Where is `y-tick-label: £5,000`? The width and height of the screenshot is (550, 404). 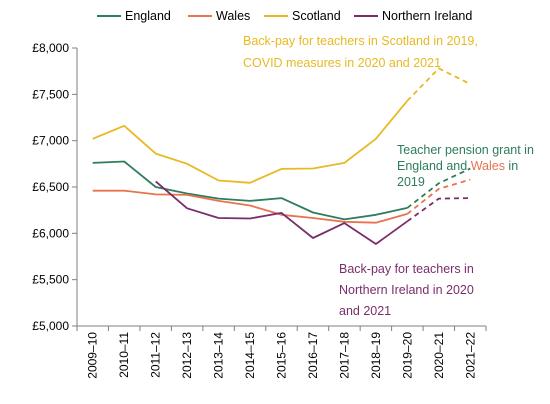 y-tick-label: £5,000 is located at coordinates (50, 326).